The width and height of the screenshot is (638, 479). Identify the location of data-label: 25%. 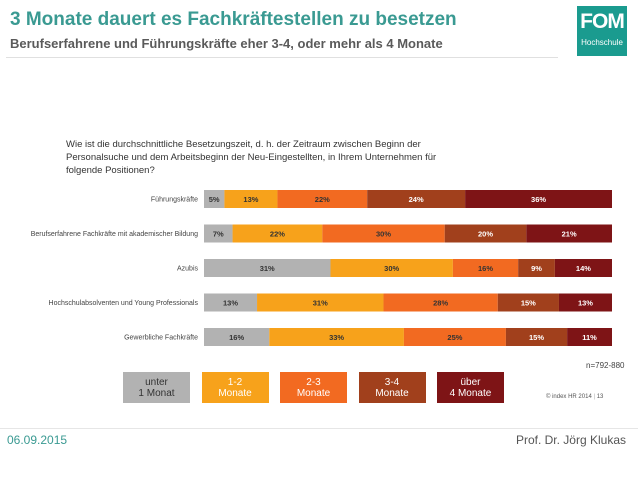
(454, 337).